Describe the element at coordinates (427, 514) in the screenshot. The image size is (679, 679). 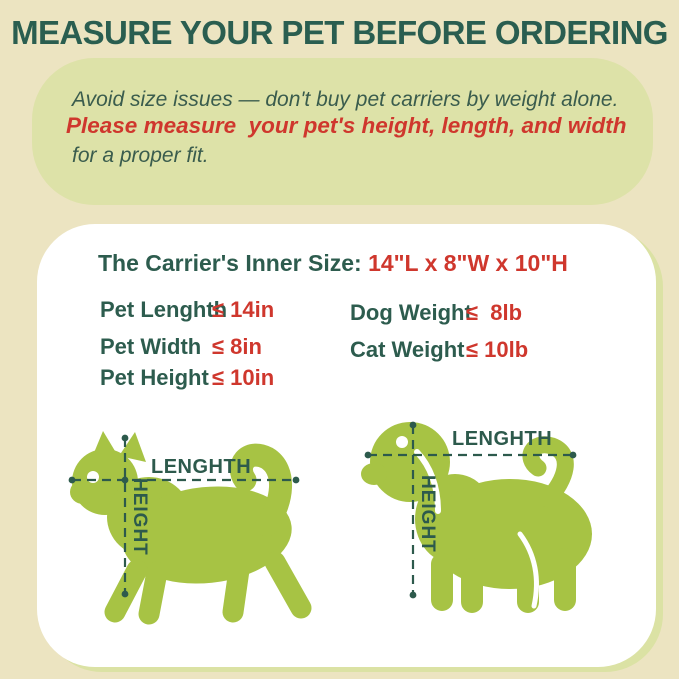
I see `dog-height-label: HEIGHT` at that location.